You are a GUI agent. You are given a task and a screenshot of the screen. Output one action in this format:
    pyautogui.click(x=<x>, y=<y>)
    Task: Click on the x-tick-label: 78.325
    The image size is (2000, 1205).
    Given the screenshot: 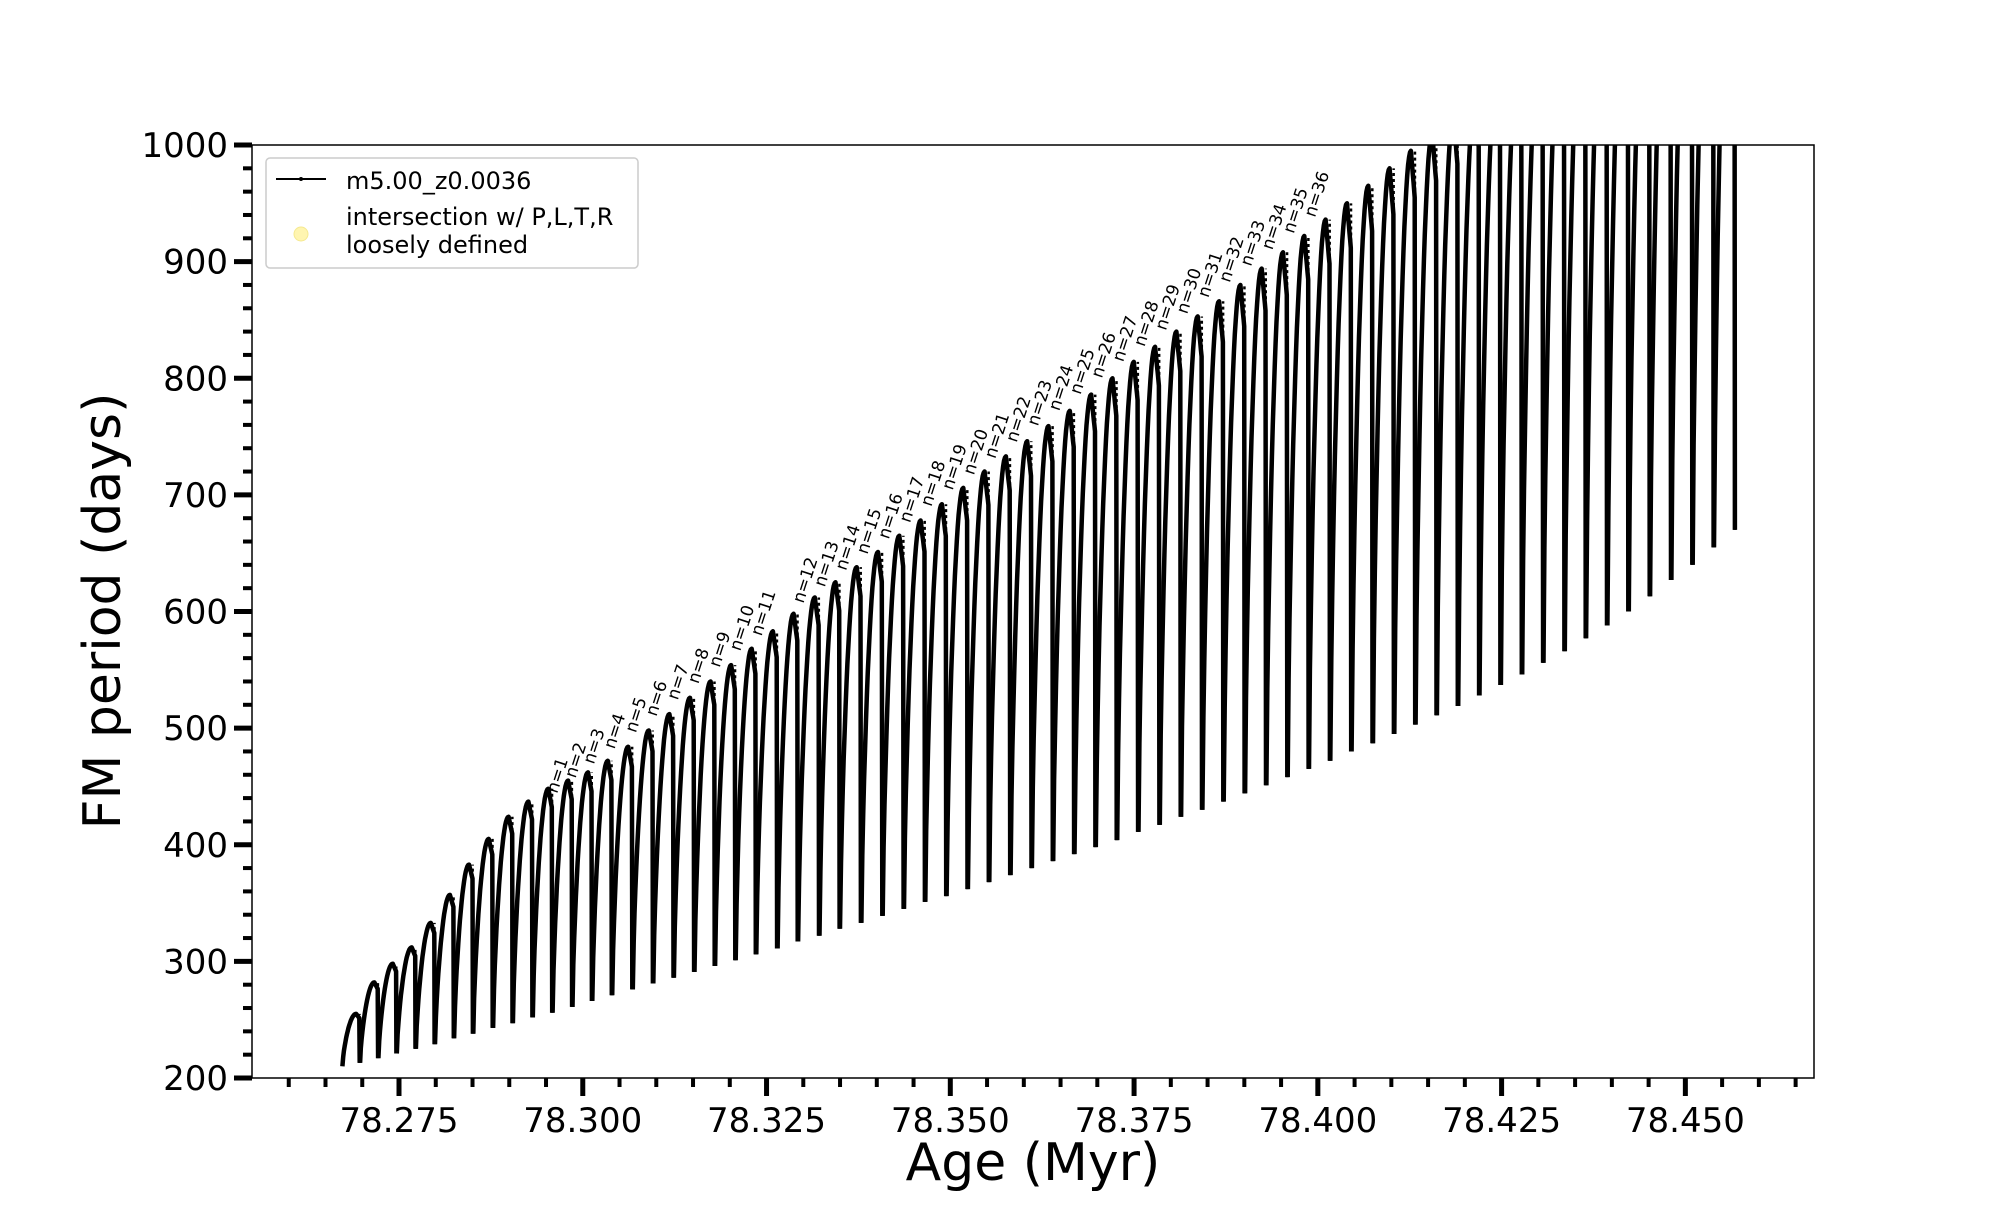 What is the action you would take?
    pyautogui.click(x=766, y=1121)
    